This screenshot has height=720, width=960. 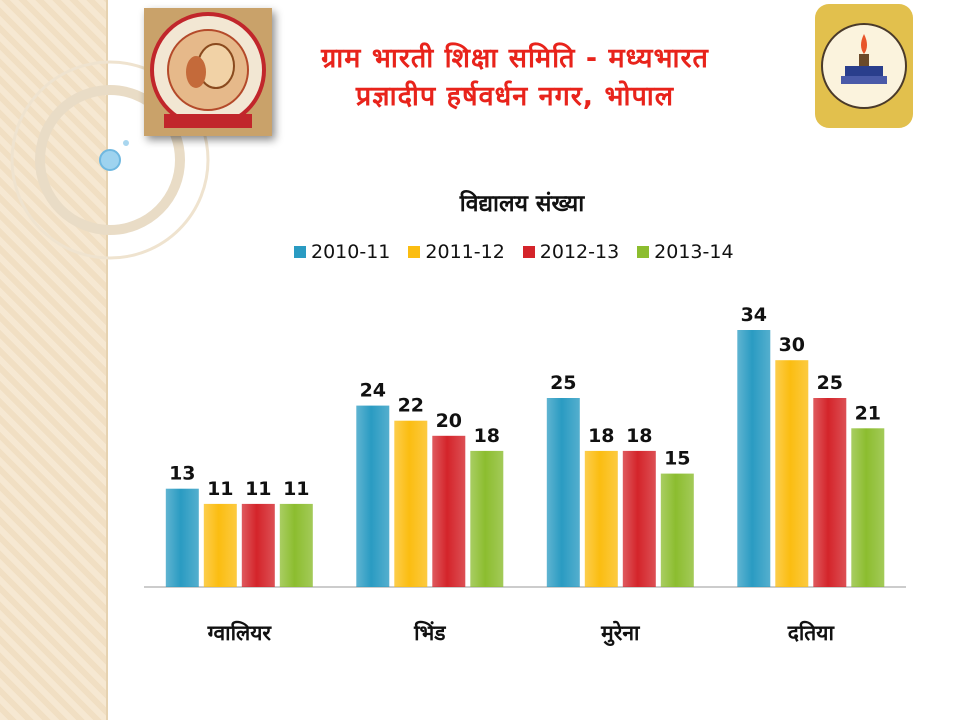 What do you see at coordinates (351, 252) in the screenshot?
I see `legend-label: 2010-11` at bounding box center [351, 252].